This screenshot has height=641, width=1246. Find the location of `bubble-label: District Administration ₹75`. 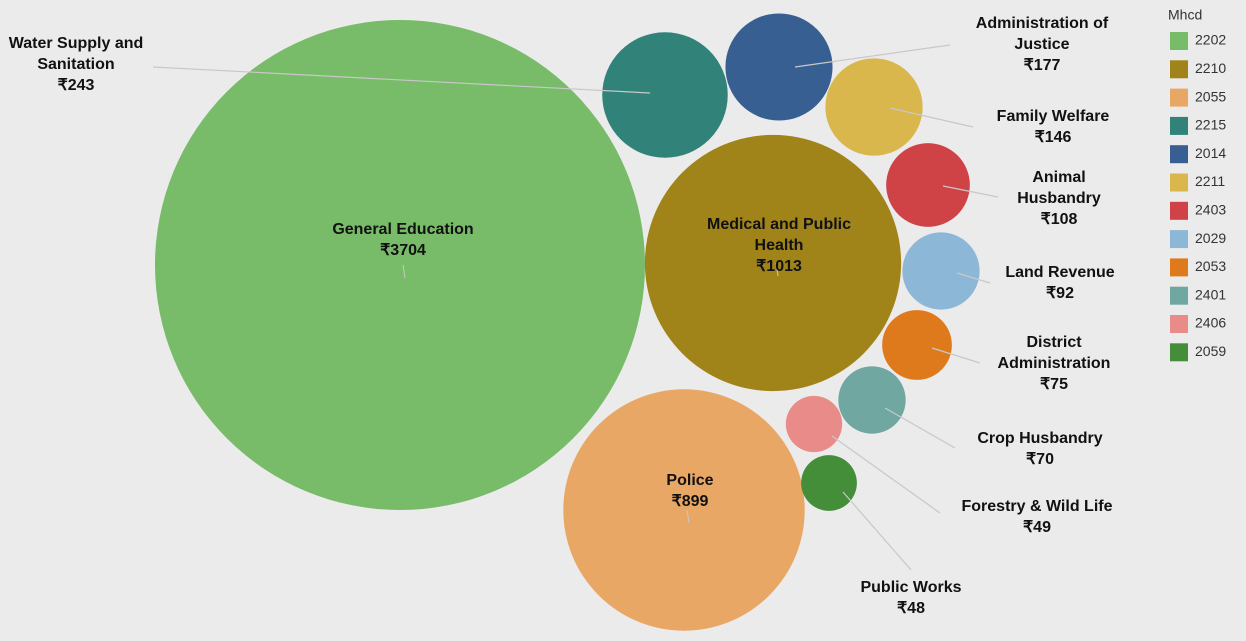

bubble-label: District Administration ₹75 is located at coordinates (1054, 363).